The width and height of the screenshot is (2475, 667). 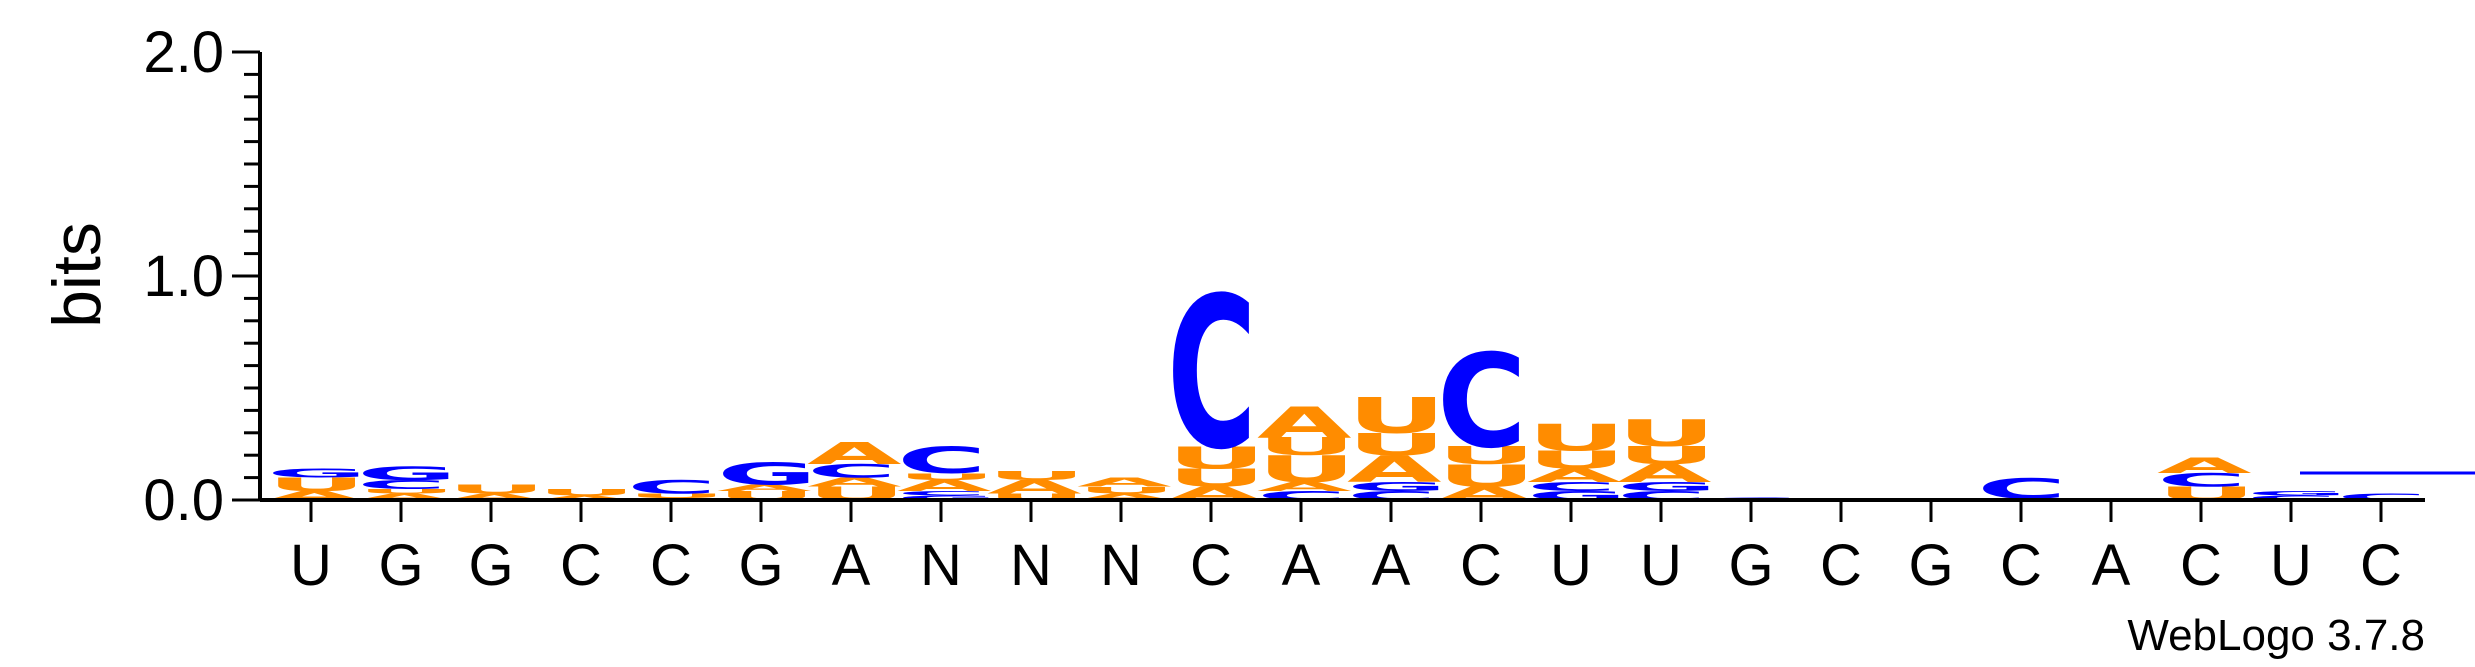 I want to click on y-tick-label: 2.0, so click(x=183, y=52).